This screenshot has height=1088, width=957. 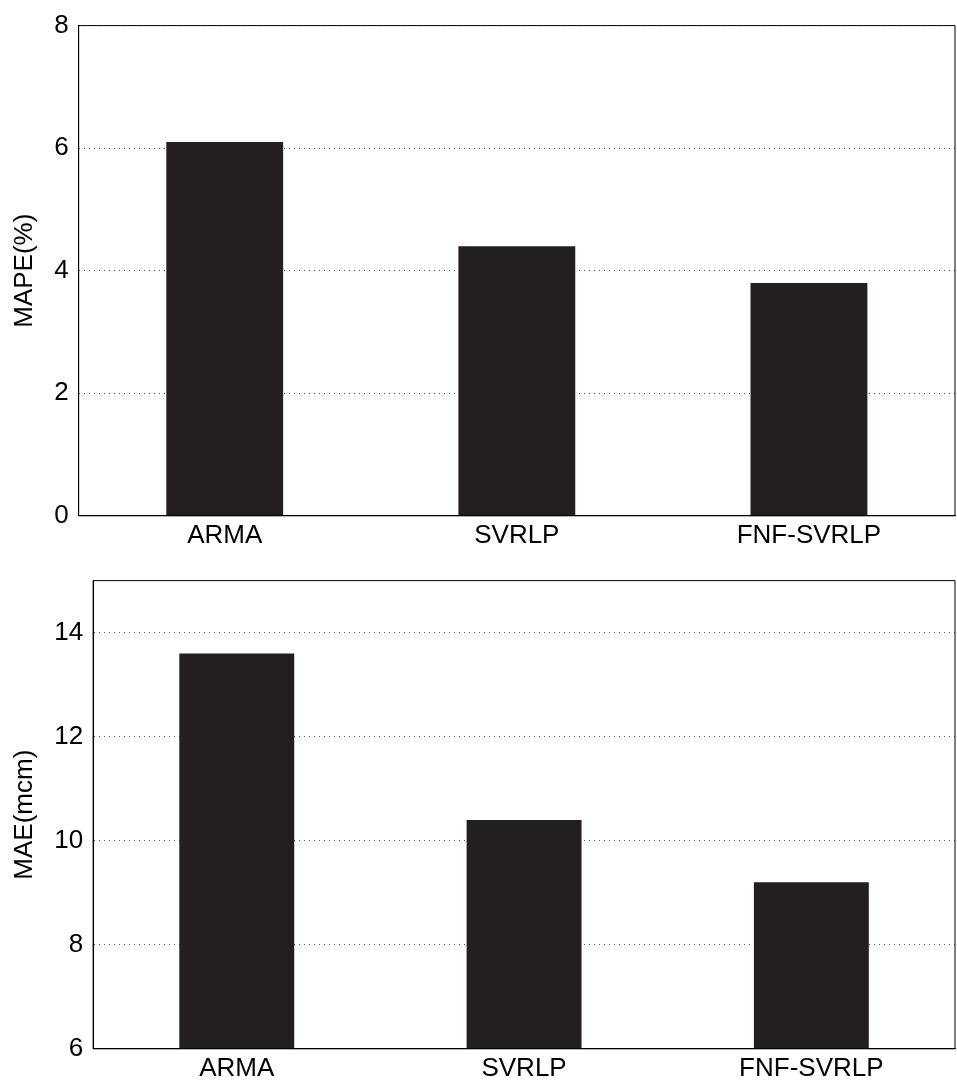 What do you see at coordinates (69, 734) in the screenshot?
I see `y-tick-label: 12` at bounding box center [69, 734].